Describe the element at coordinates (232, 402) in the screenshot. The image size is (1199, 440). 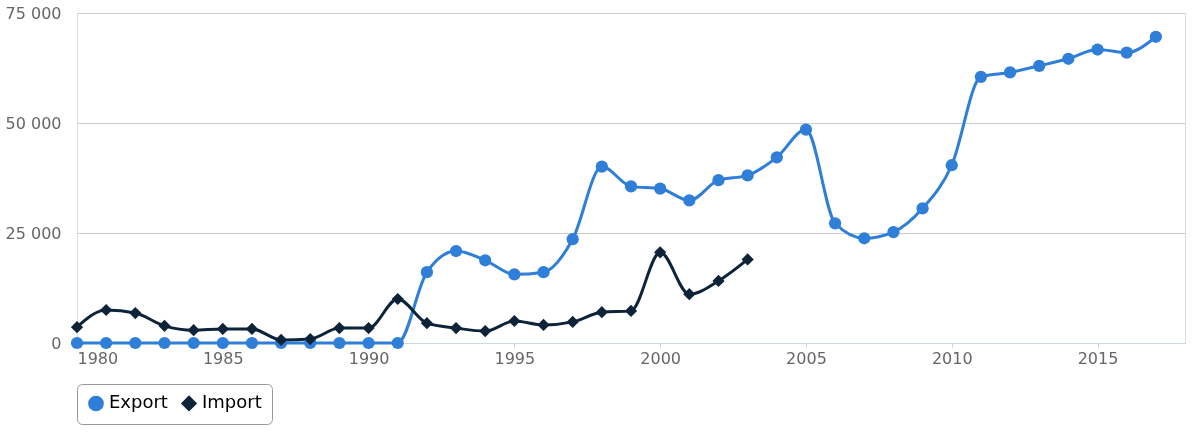
I see `legend-label: Import` at that location.